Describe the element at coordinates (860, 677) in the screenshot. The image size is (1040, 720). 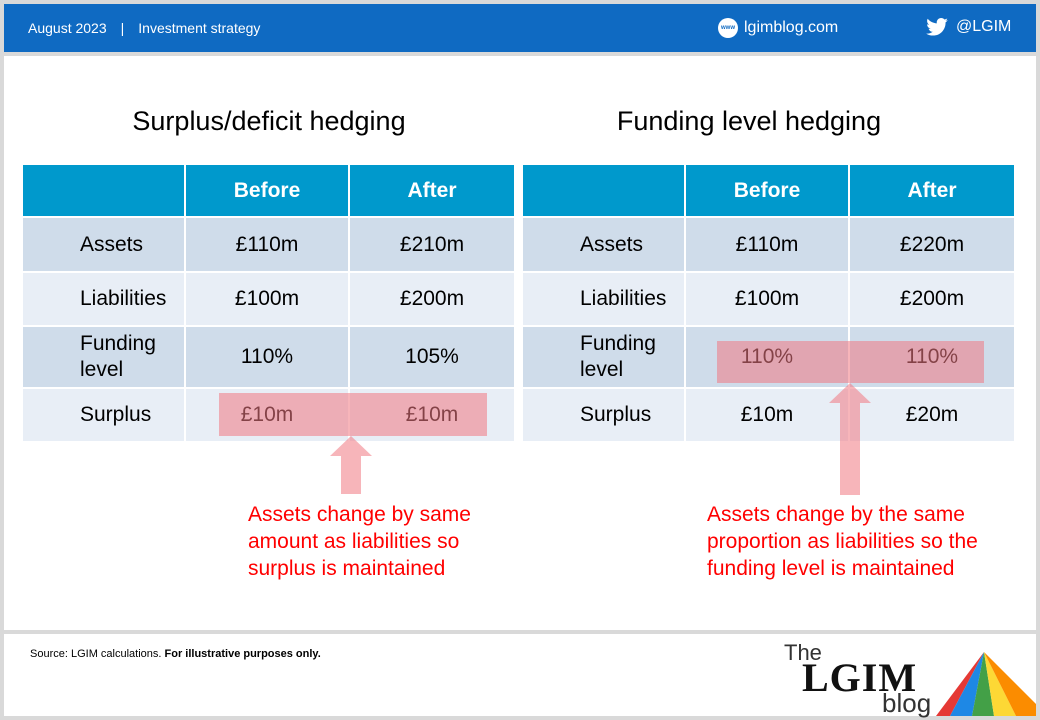
I see `logo-lgim: LGIM` at that location.